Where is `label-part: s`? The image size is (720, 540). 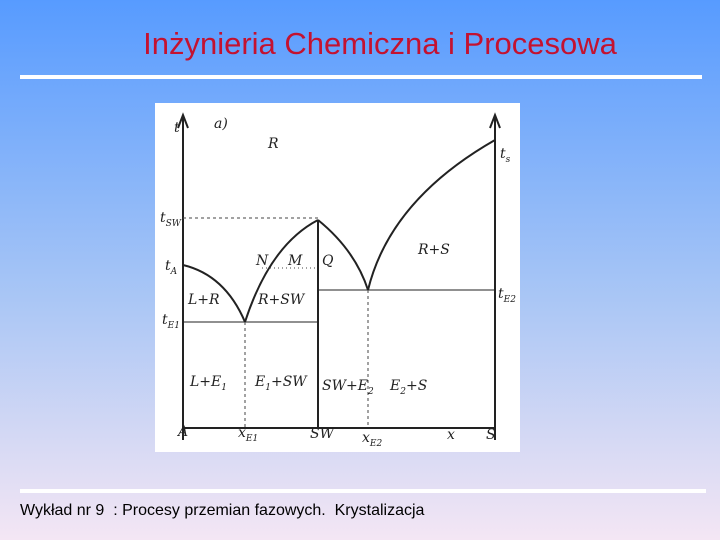
label-part: s is located at coordinates (508, 160).